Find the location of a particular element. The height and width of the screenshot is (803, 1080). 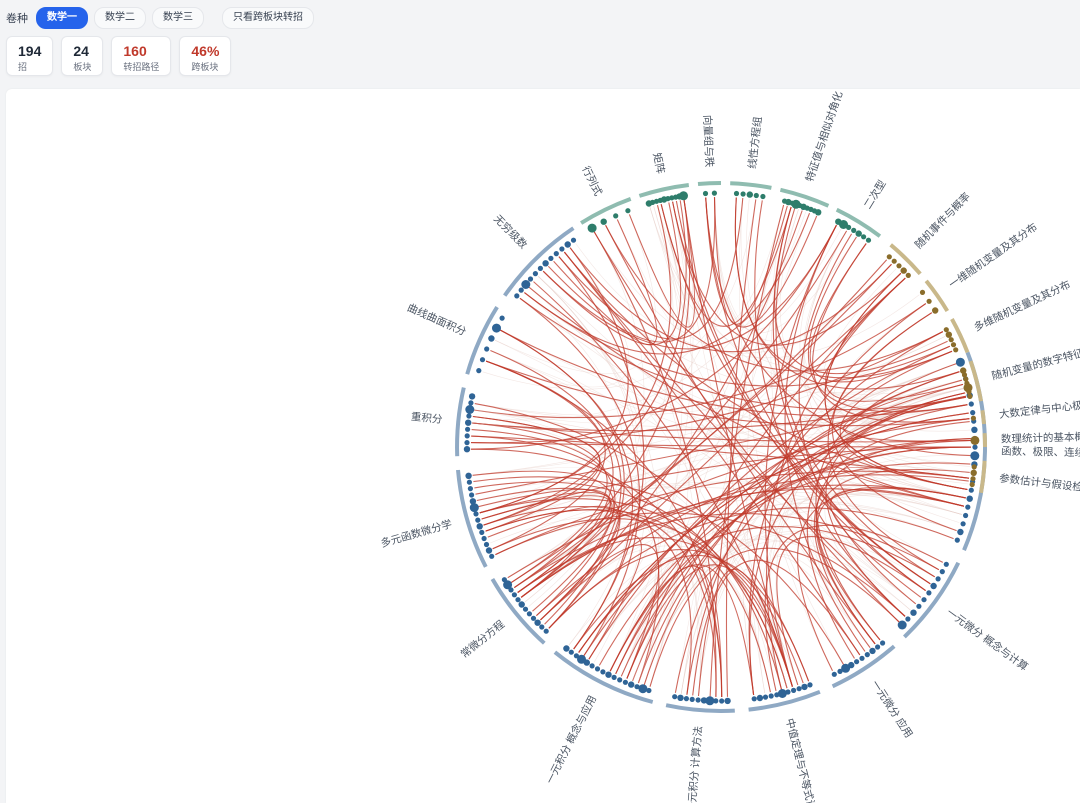

cross-section-toggle: 只看跨板块转招 is located at coordinates (268, 18).